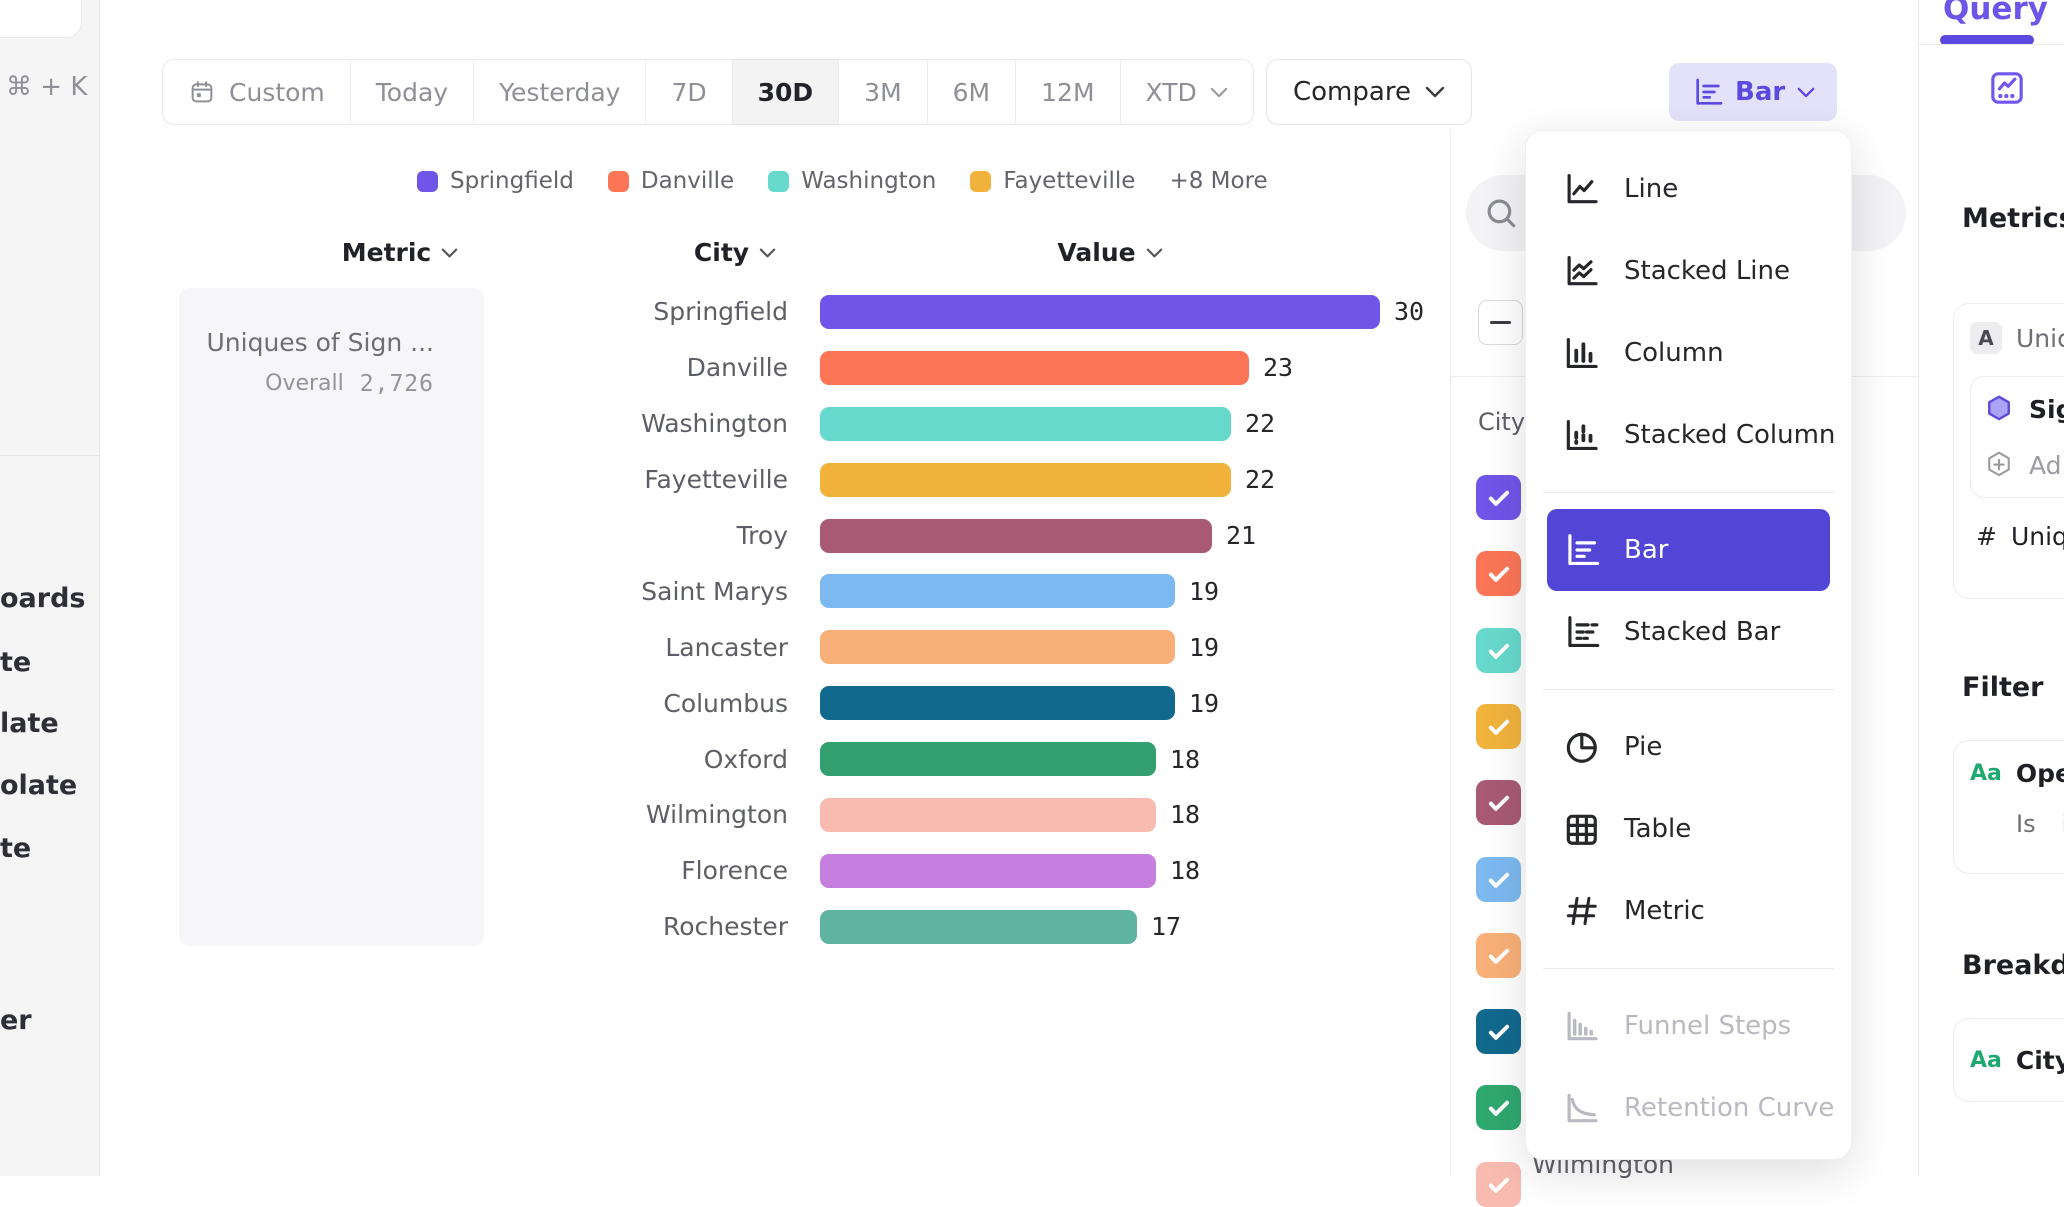 The image size is (2064, 1207). Describe the element at coordinates (1986, 773) in the screenshot. I see `filter-type-badge: Aa` at that location.